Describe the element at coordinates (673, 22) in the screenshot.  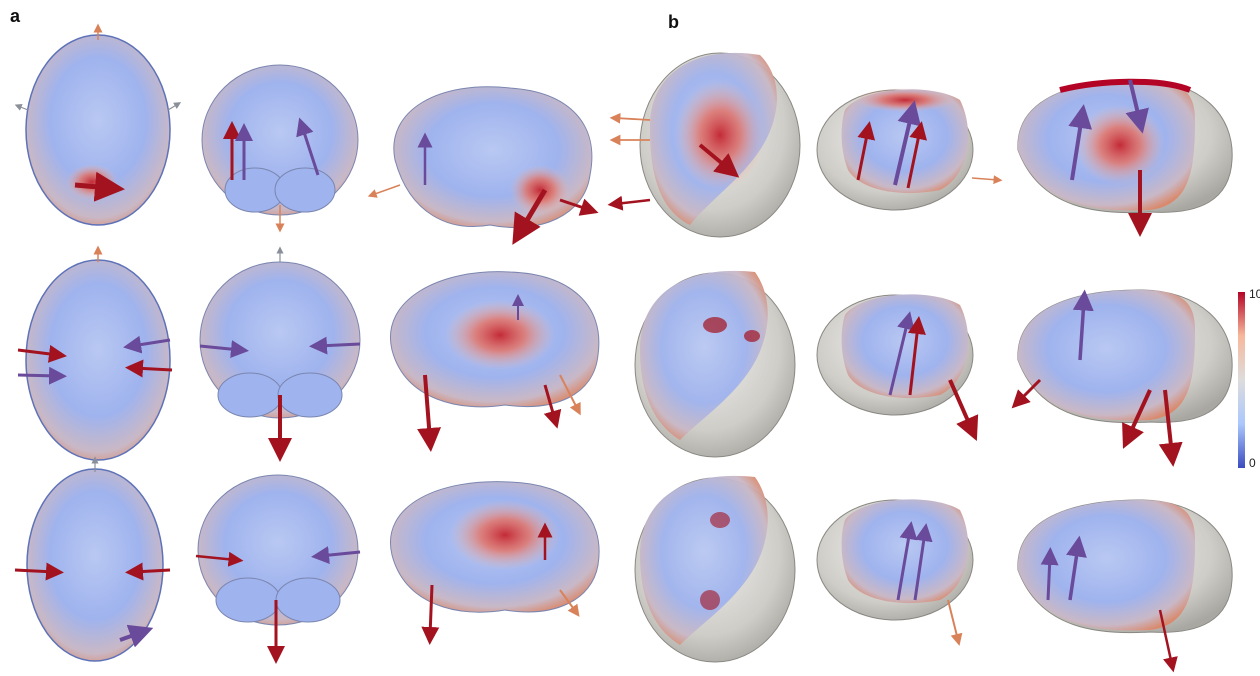
I see `panel-label-b: b` at that location.